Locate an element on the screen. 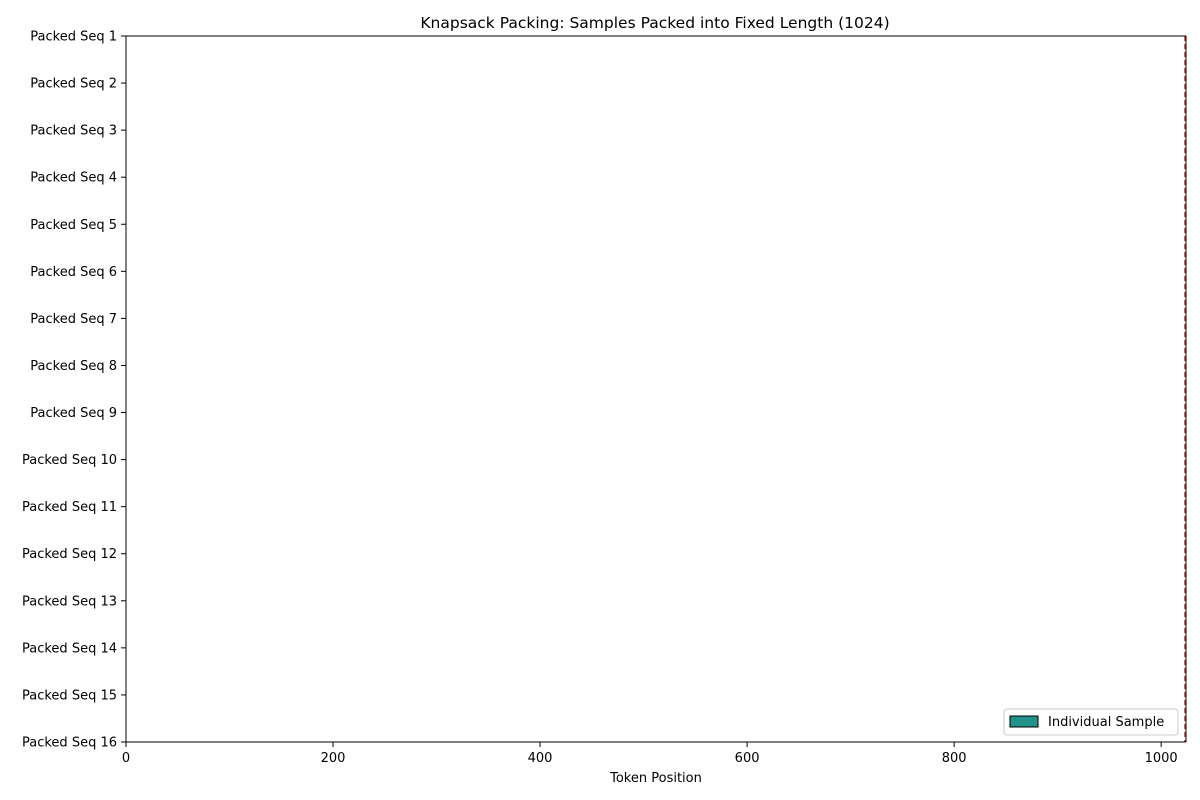 Image resolution: width=1200 pixels, height=800 pixels. x-axis-label: Token Position is located at coordinates (655, 778).